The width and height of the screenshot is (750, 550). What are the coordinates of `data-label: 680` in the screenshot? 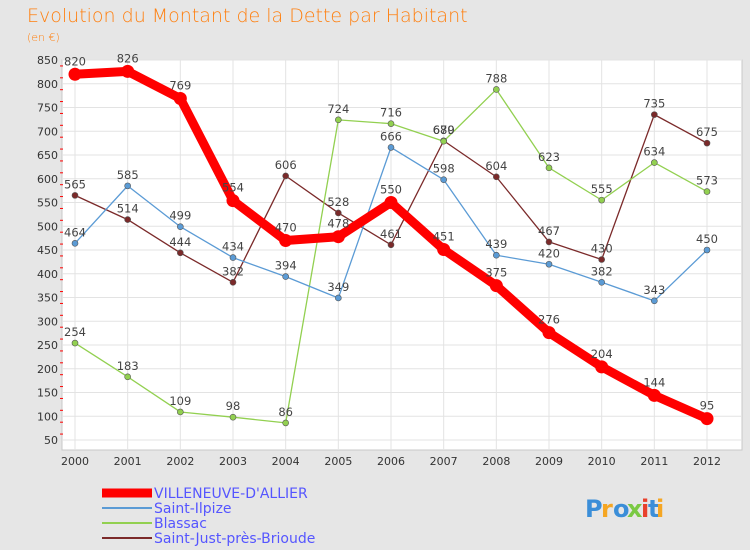 It's located at (444, 130).